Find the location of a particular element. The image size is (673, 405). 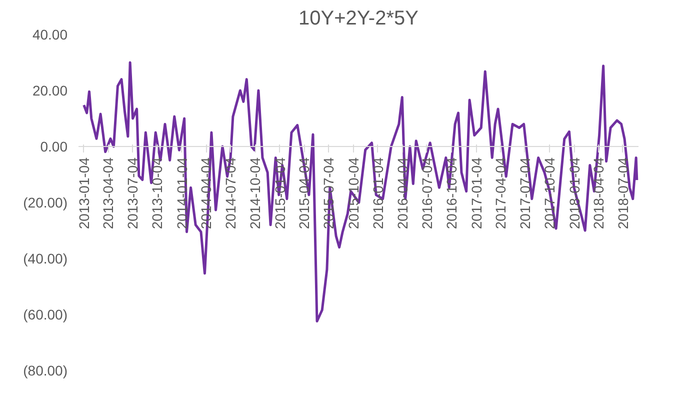

x-tick-label: 2015-07-04 is located at coordinates (328, 193).